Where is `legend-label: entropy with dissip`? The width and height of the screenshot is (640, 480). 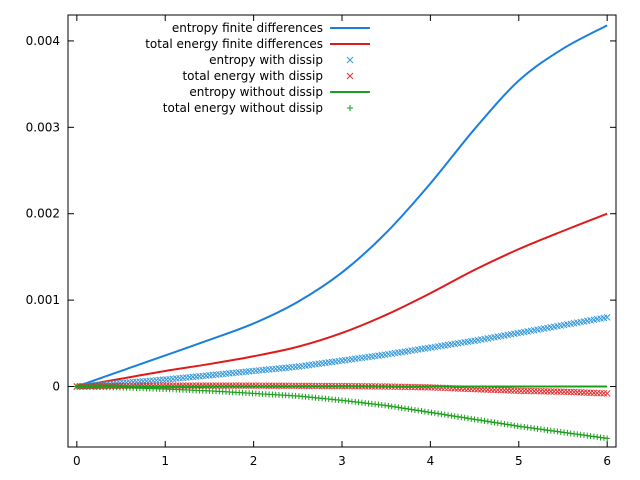
legend-label: entropy with dissip is located at coordinates (266, 60).